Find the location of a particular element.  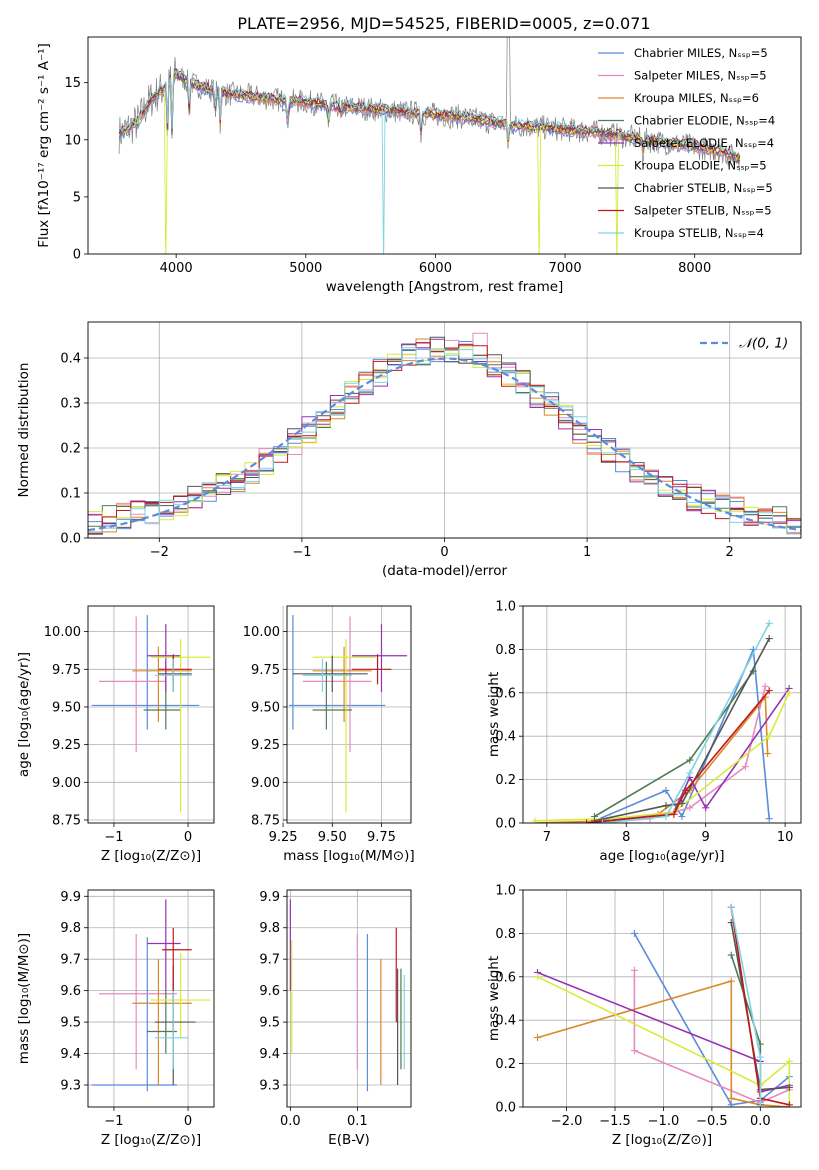

legend-label-kroupa-elodie: Kroupa ELODIE, Nₛₛₚ=5 is located at coordinates (700, 166).